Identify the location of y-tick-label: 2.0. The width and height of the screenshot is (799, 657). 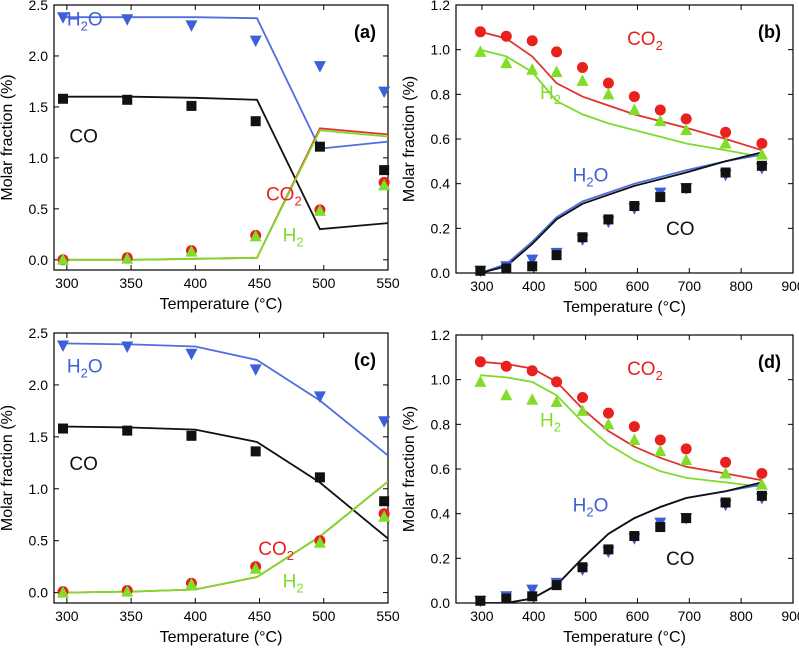
(39, 385).